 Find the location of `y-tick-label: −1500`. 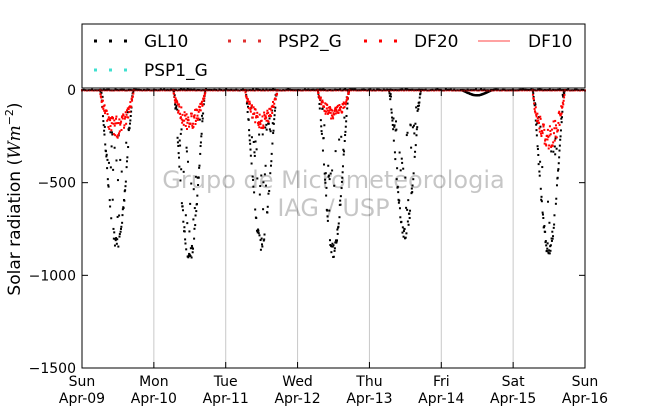

y-tick-label: −1500 is located at coordinates (52, 369).